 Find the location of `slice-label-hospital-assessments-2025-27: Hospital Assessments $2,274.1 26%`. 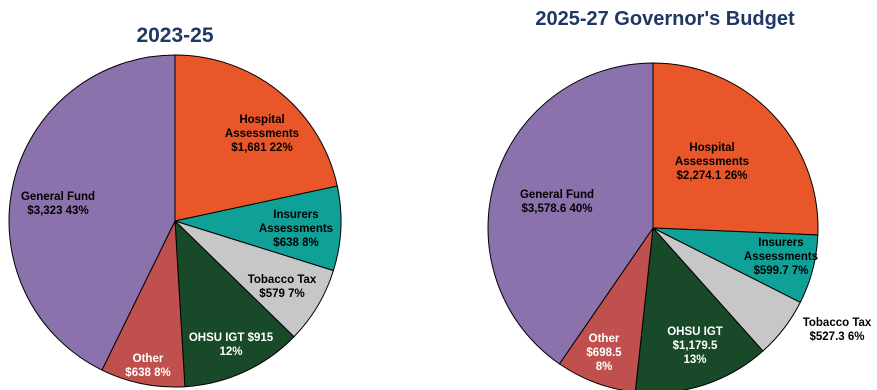

slice-label-hospital-assessments-2025-27: Hospital Assessments $2,274.1 26% is located at coordinates (712, 162).